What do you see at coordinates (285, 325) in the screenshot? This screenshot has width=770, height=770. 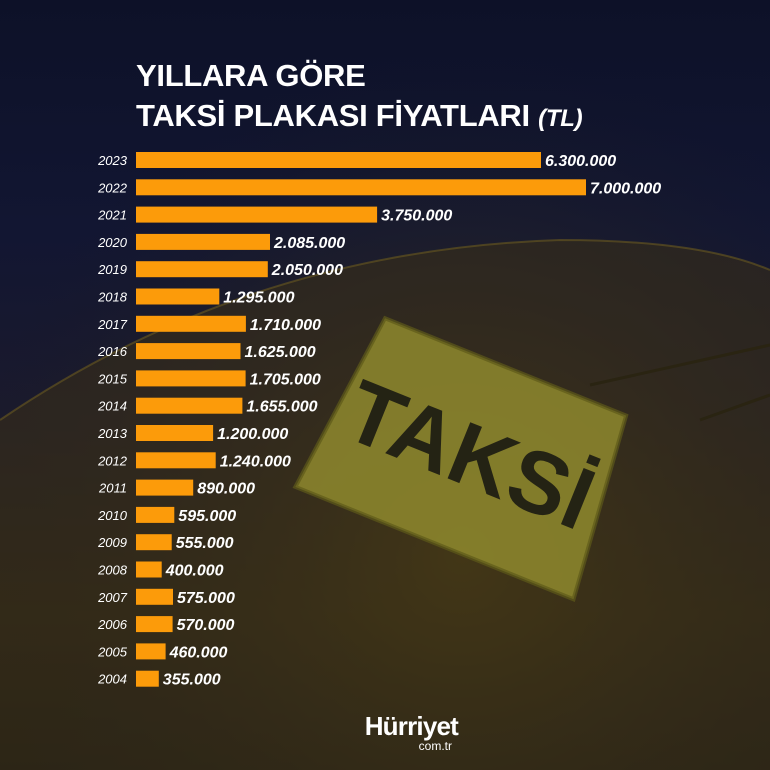 I see `value-label: 1.710.000` at bounding box center [285, 325].